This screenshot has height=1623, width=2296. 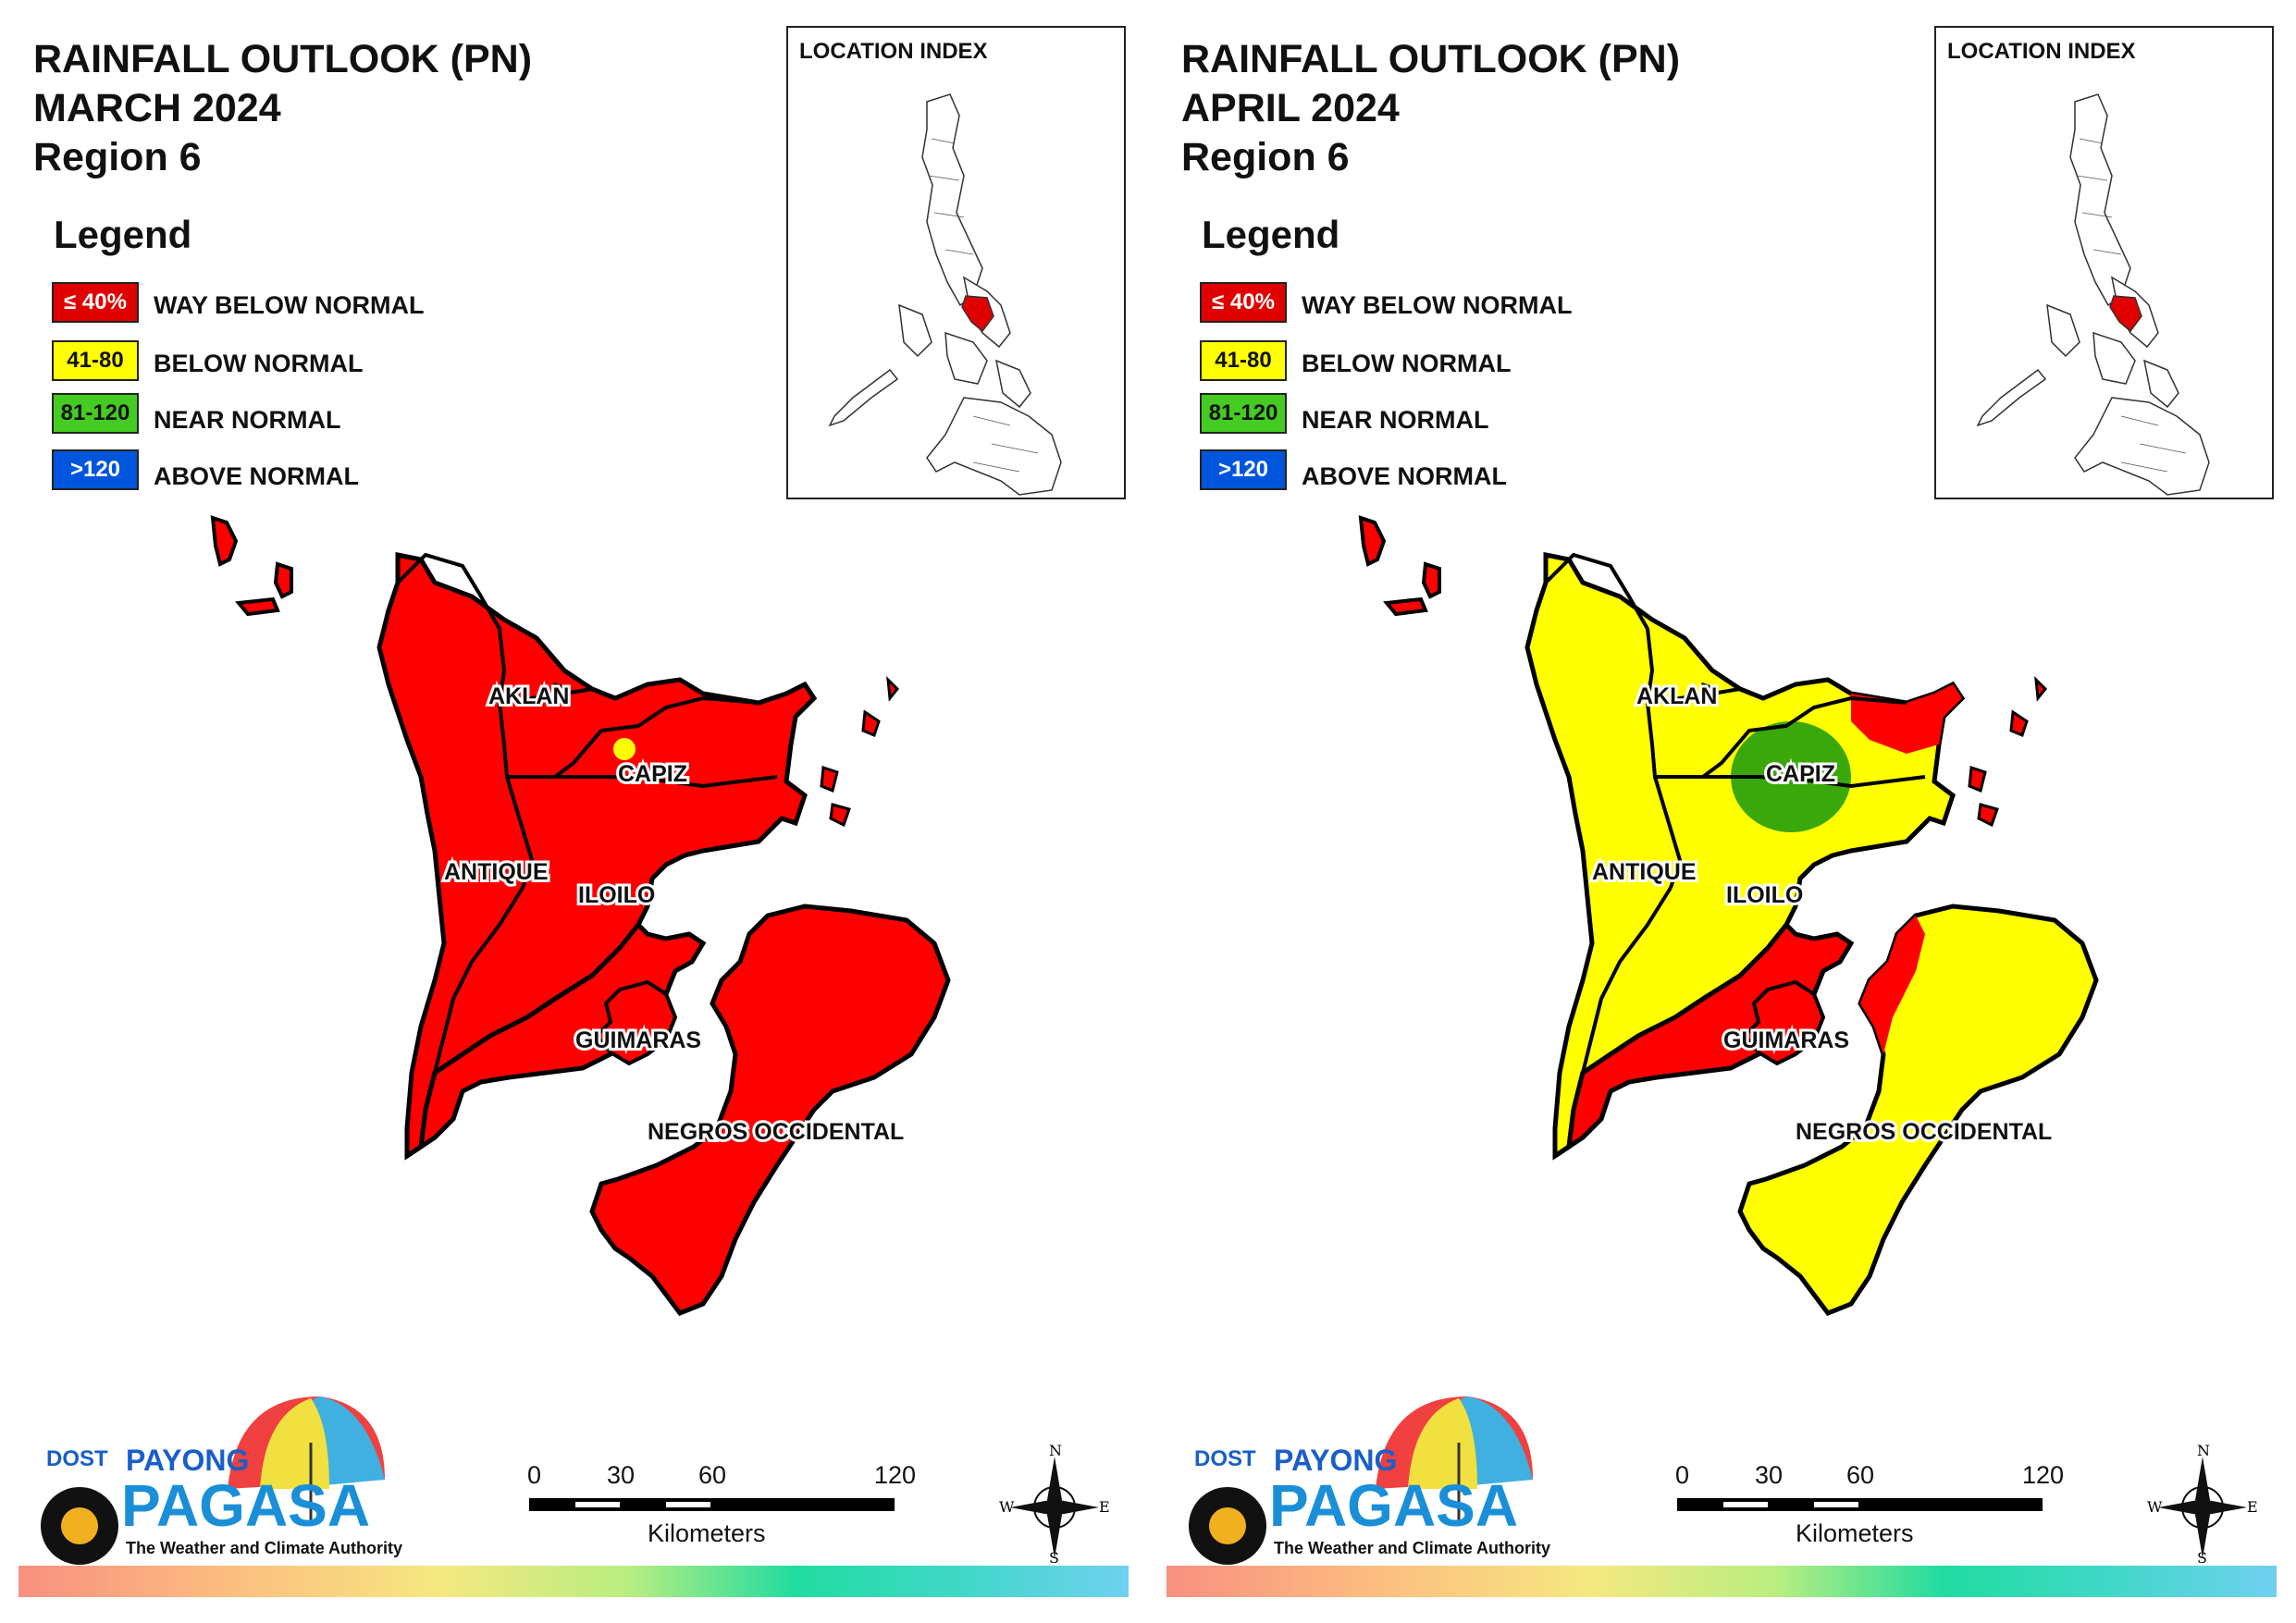 I want to click on title-line-2: MARCH 2024, so click(x=157, y=108).